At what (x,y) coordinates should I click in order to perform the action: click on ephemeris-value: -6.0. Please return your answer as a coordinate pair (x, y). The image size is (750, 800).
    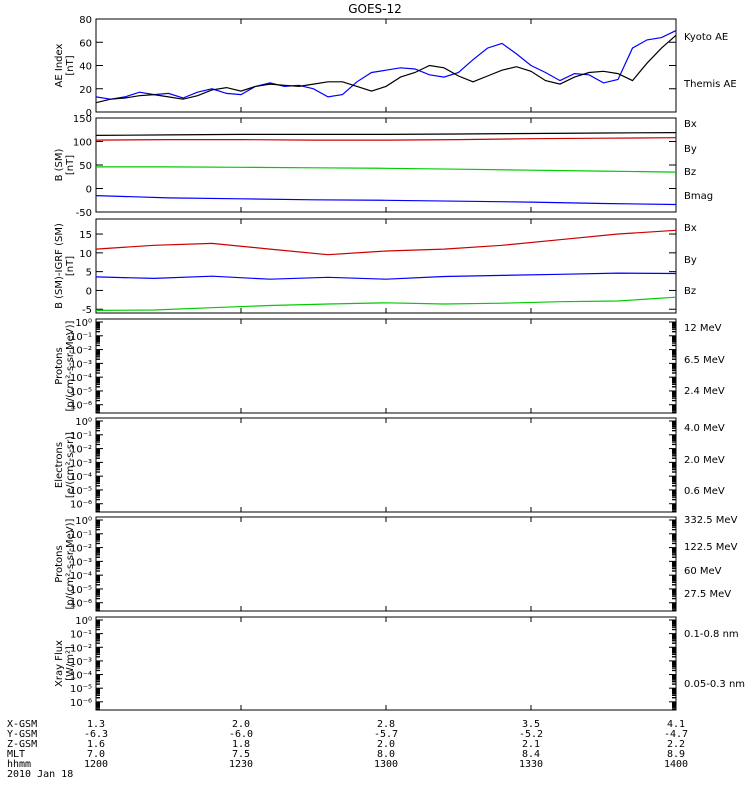
    Looking at the image, I should click on (241, 734).